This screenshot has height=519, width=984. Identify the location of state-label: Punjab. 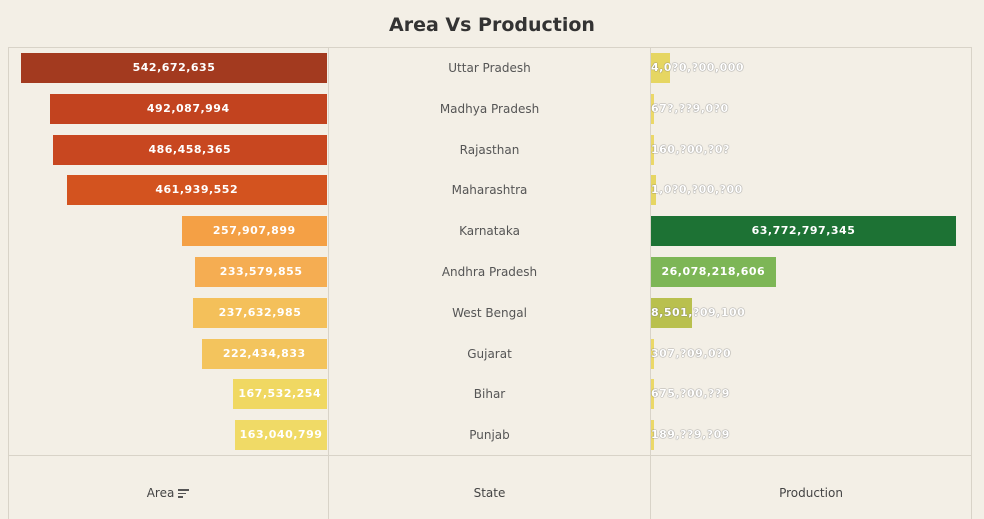
(489, 435).